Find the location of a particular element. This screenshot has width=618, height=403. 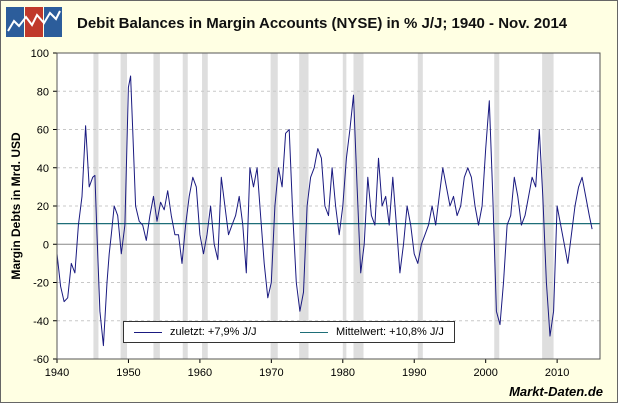

legend-label-mean: Mittelwert: +10,8% J/J is located at coordinates (390, 332).